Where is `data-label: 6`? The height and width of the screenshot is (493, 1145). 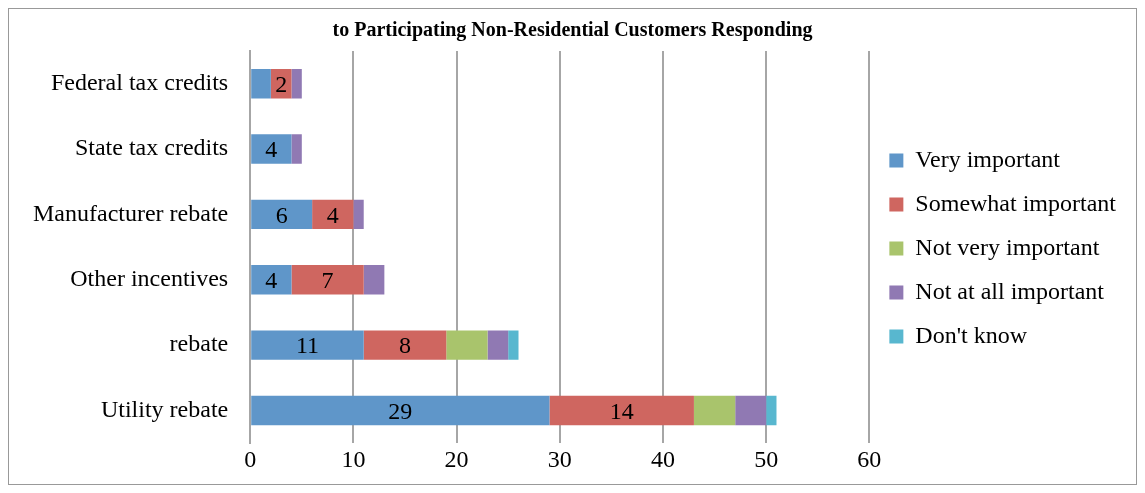
data-label: 6 is located at coordinates (281, 214).